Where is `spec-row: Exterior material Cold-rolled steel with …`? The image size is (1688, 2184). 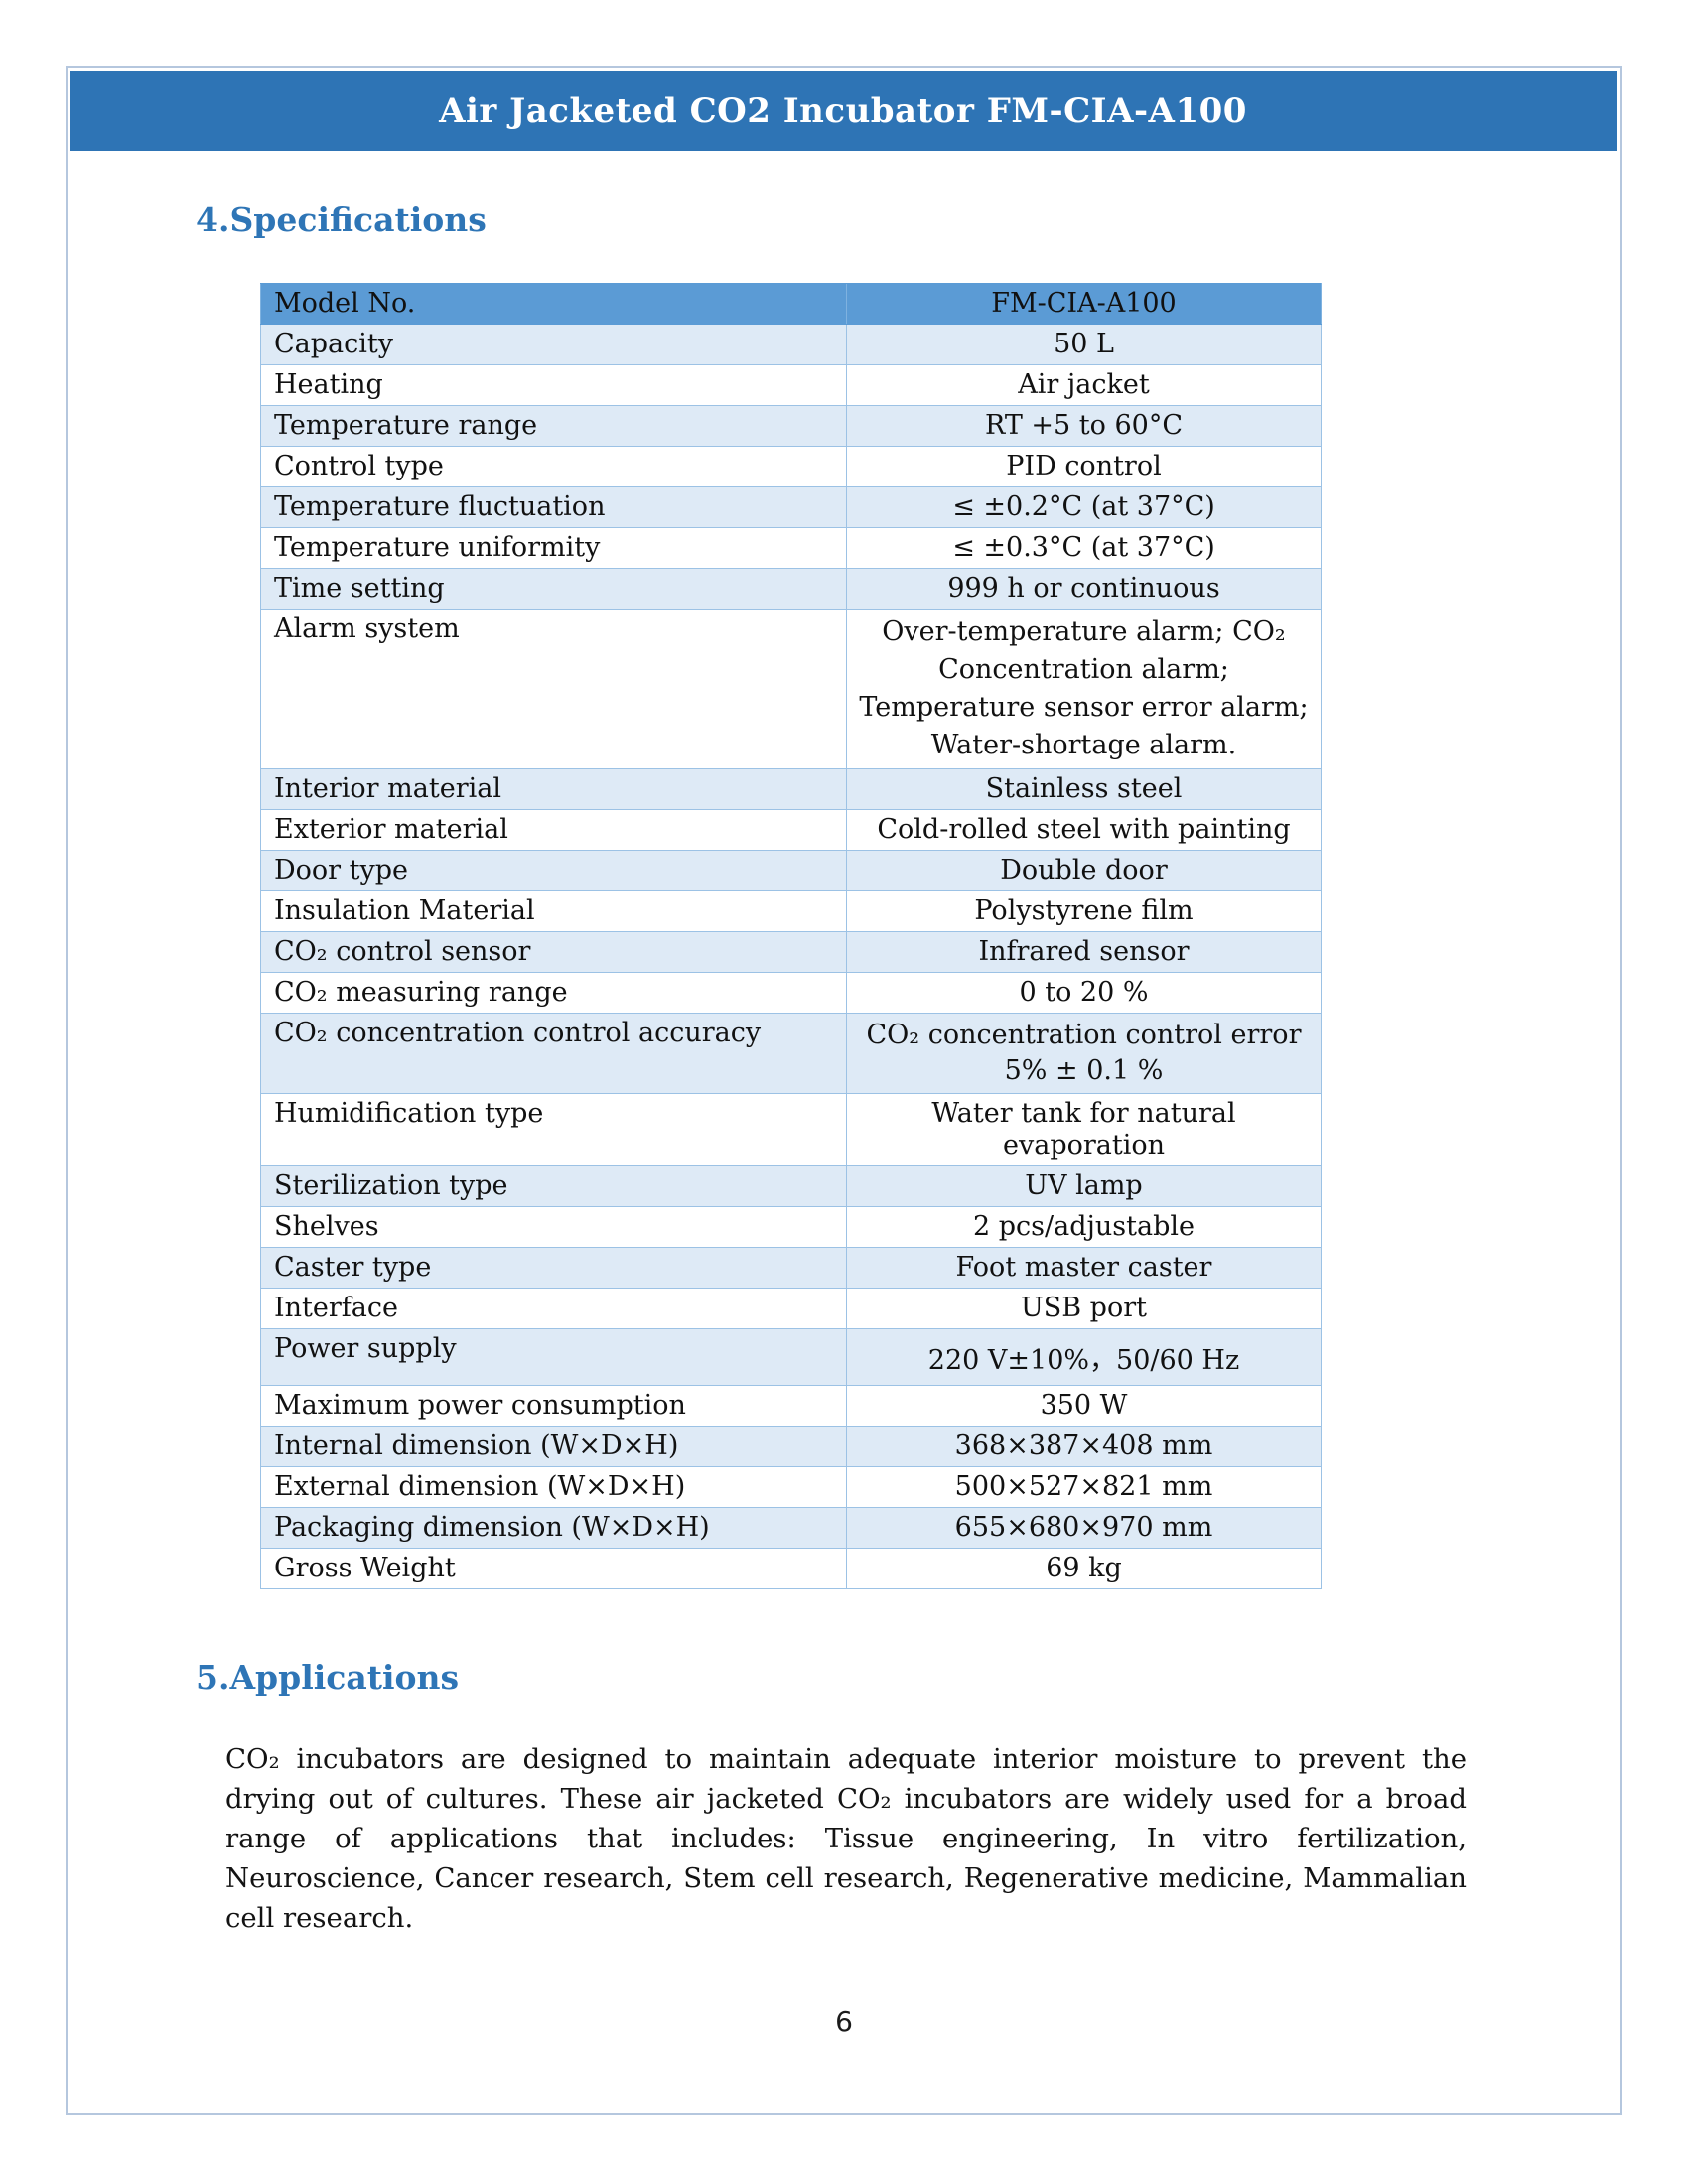 spec-row: Exterior material Cold-rolled steel with … is located at coordinates (791, 830).